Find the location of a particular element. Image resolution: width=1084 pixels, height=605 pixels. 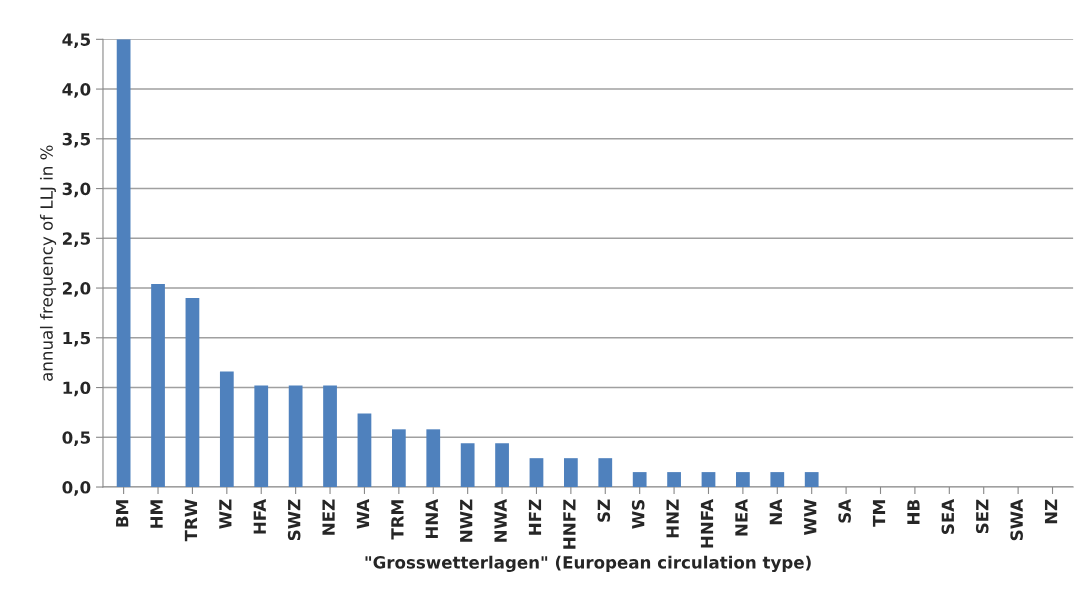

x-tick-label: NA is located at coordinates (775, 511).